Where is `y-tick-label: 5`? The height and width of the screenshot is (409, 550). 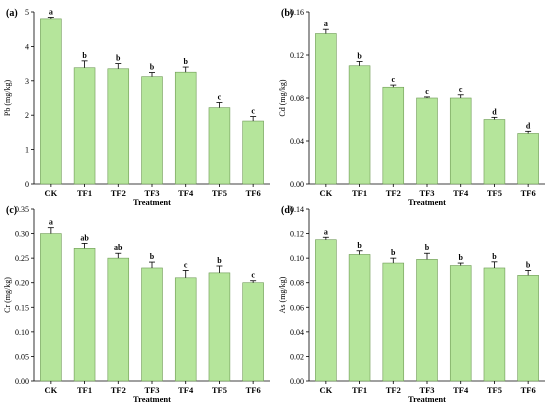 y-tick-label: 5 is located at coordinates (27, 12).